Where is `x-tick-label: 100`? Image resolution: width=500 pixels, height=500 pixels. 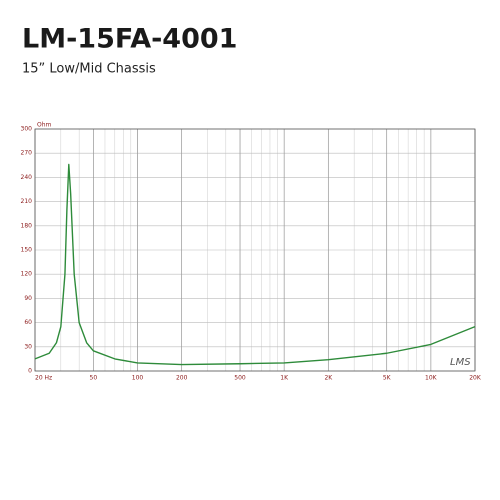
x-tick-label: 100 is located at coordinates (138, 378).